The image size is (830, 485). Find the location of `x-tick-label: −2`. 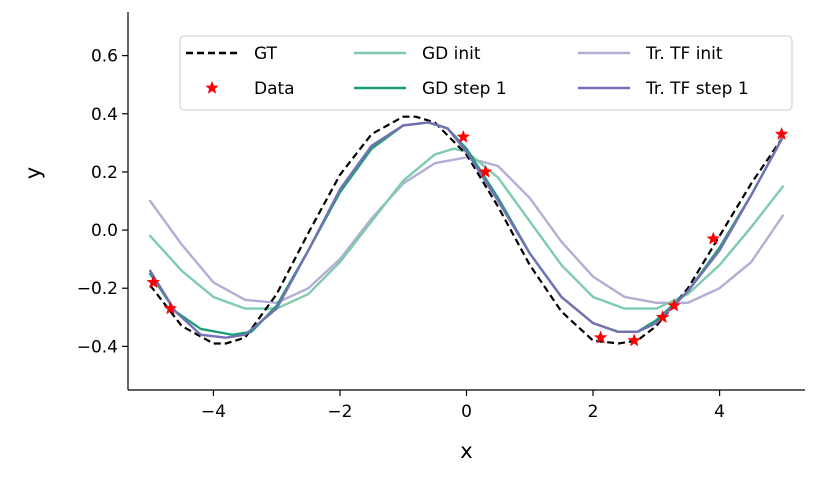

x-tick-label: −2 is located at coordinates (339, 412).